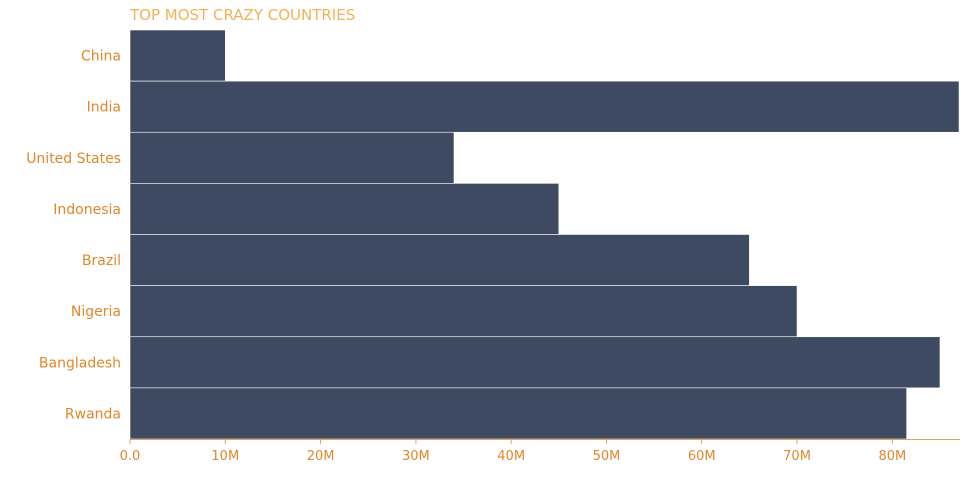 The width and height of the screenshot is (960, 500). Describe the element at coordinates (321, 456) in the screenshot. I see `x-tick-label: 20M` at that location.